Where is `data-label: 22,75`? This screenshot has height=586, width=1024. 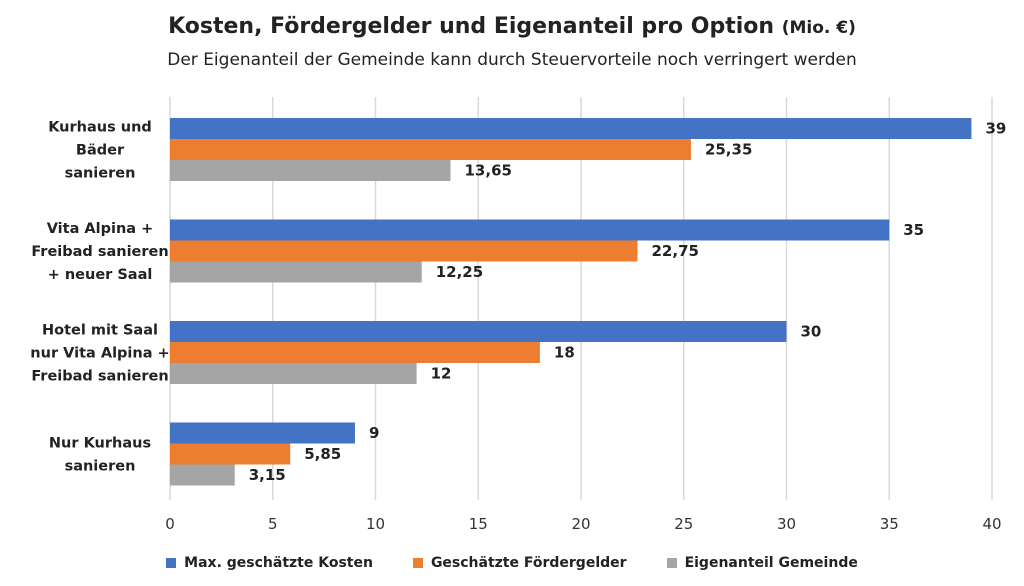 data-label: 22,75 is located at coordinates (675, 251).